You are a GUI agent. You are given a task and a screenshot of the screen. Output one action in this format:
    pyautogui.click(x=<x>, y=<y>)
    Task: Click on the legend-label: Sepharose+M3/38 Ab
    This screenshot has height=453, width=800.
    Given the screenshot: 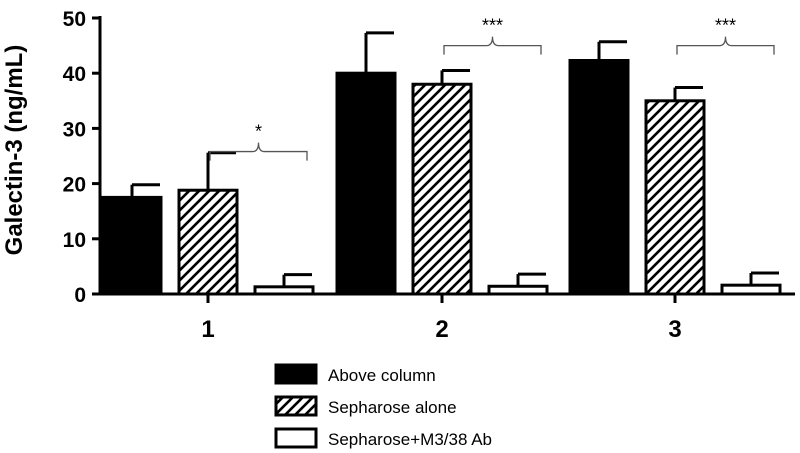 What is the action you would take?
    pyautogui.click(x=410, y=439)
    